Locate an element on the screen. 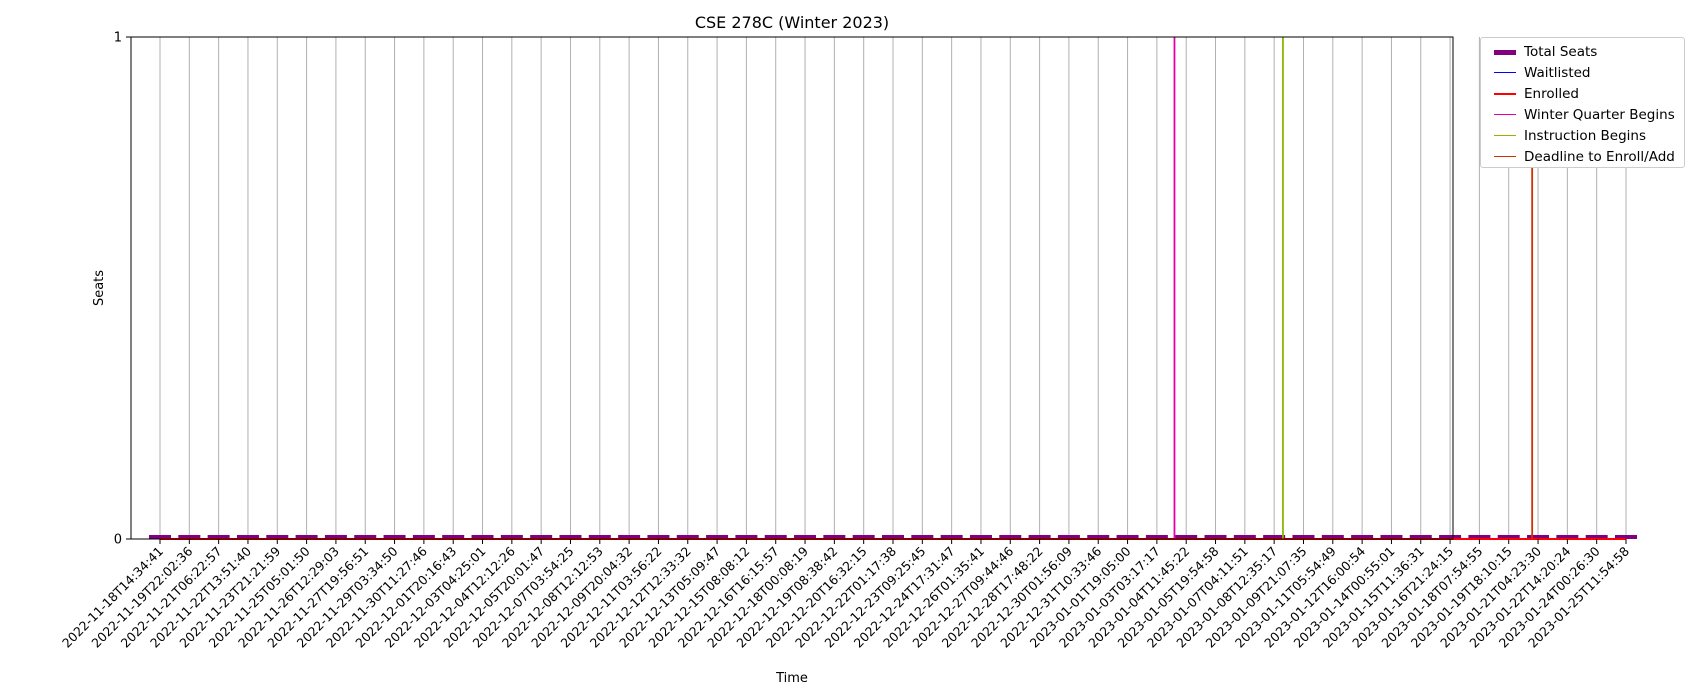 Image resolution: width=1700 pixels, height=700 pixels. y-tick-label: 1 is located at coordinates (118, 38).